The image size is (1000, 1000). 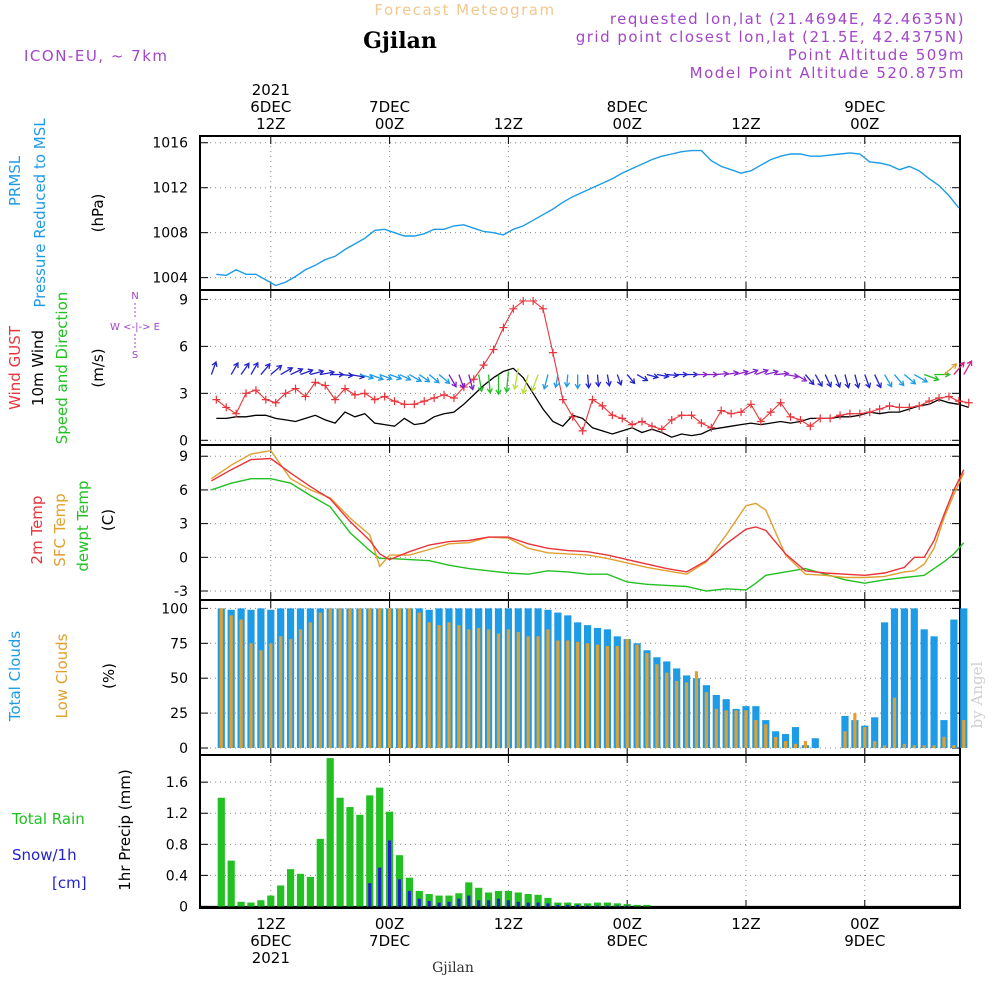 I want to click on y-tick-label: 1008, so click(x=170, y=234).